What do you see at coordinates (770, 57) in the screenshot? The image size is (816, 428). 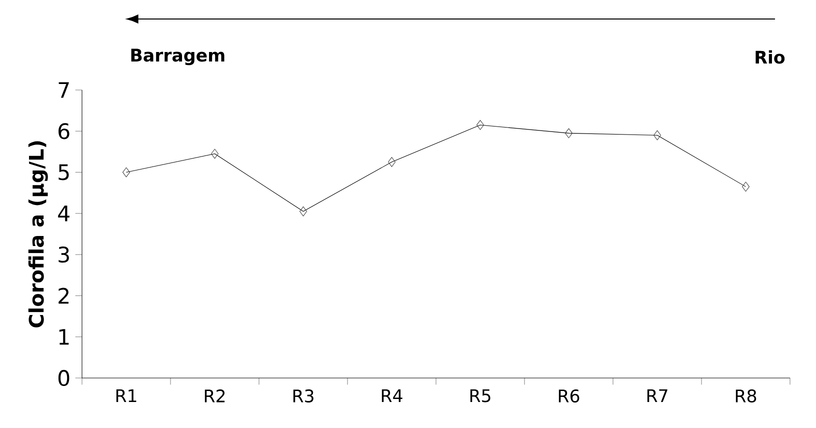 I see `text: Rio` at bounding box center [770, 57].